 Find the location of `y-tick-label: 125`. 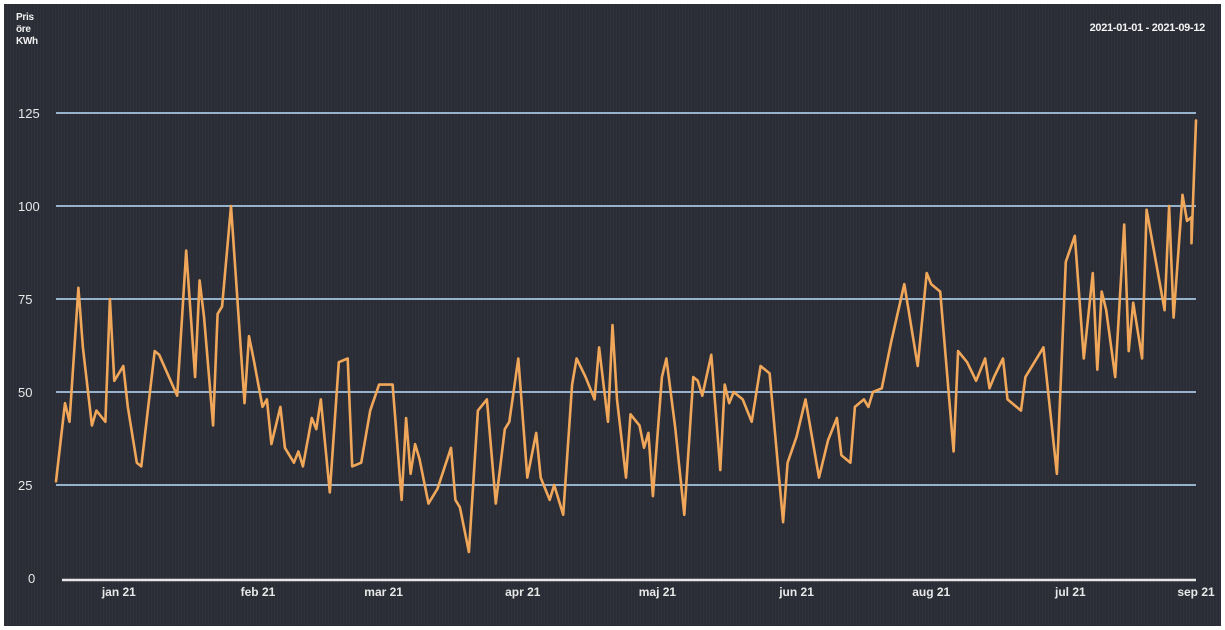

y-tick-label: 125 is located at coordinates (29, 113).